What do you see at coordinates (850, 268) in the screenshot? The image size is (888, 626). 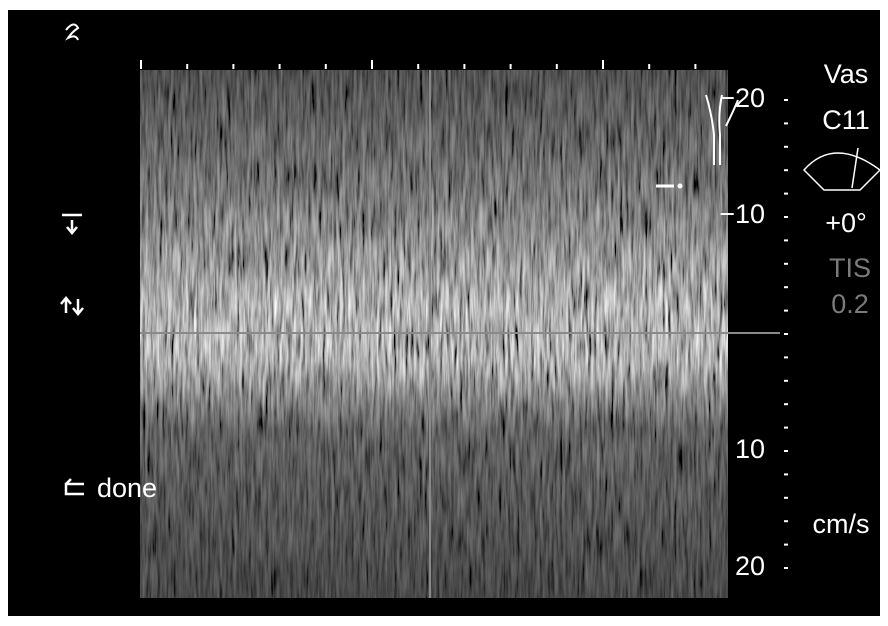 I see `index-label: TIS` at bounding box center [850, 268].